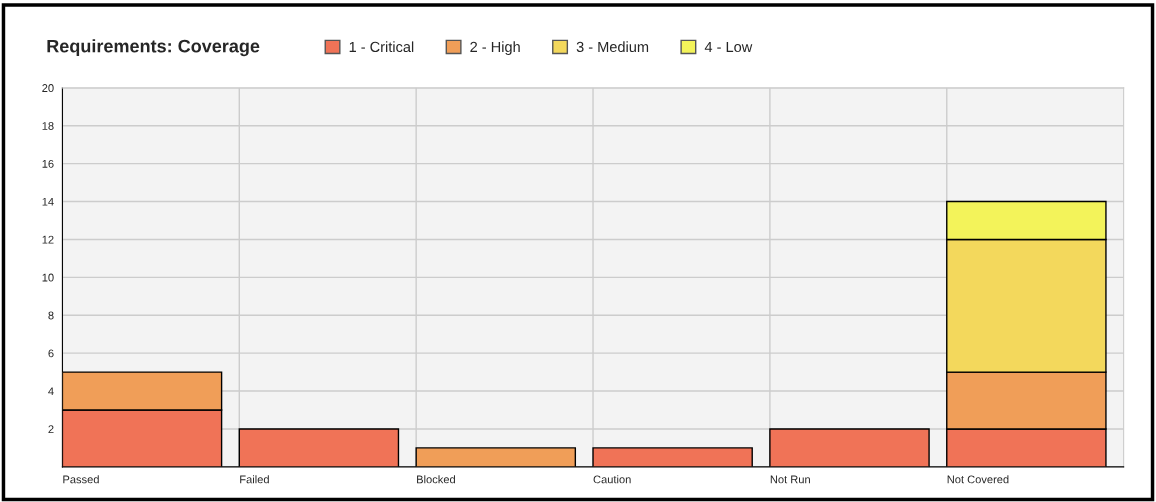 The image size is (1156, 502). What do you see at coordinates (254, 479) in the screenshot?
I see `x-tick-label: Failed` at bounding box center [254, 479].